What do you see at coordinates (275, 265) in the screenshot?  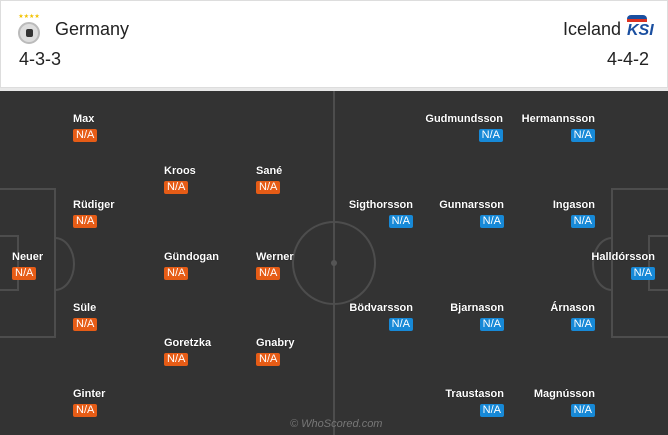 I see `player-home: Werner N/A` at bounding box center [275, 265].